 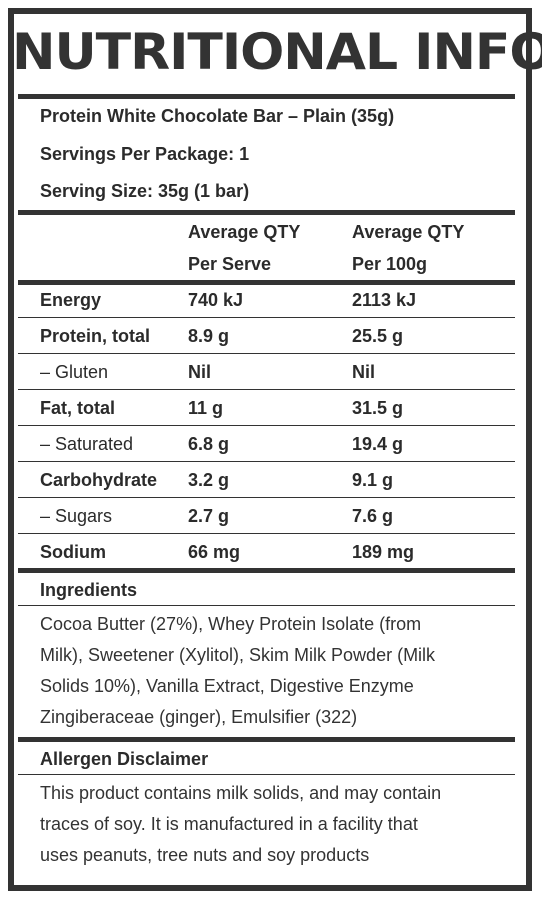 I want to click on row-label: – Gluten, so click(x=74, y=372).